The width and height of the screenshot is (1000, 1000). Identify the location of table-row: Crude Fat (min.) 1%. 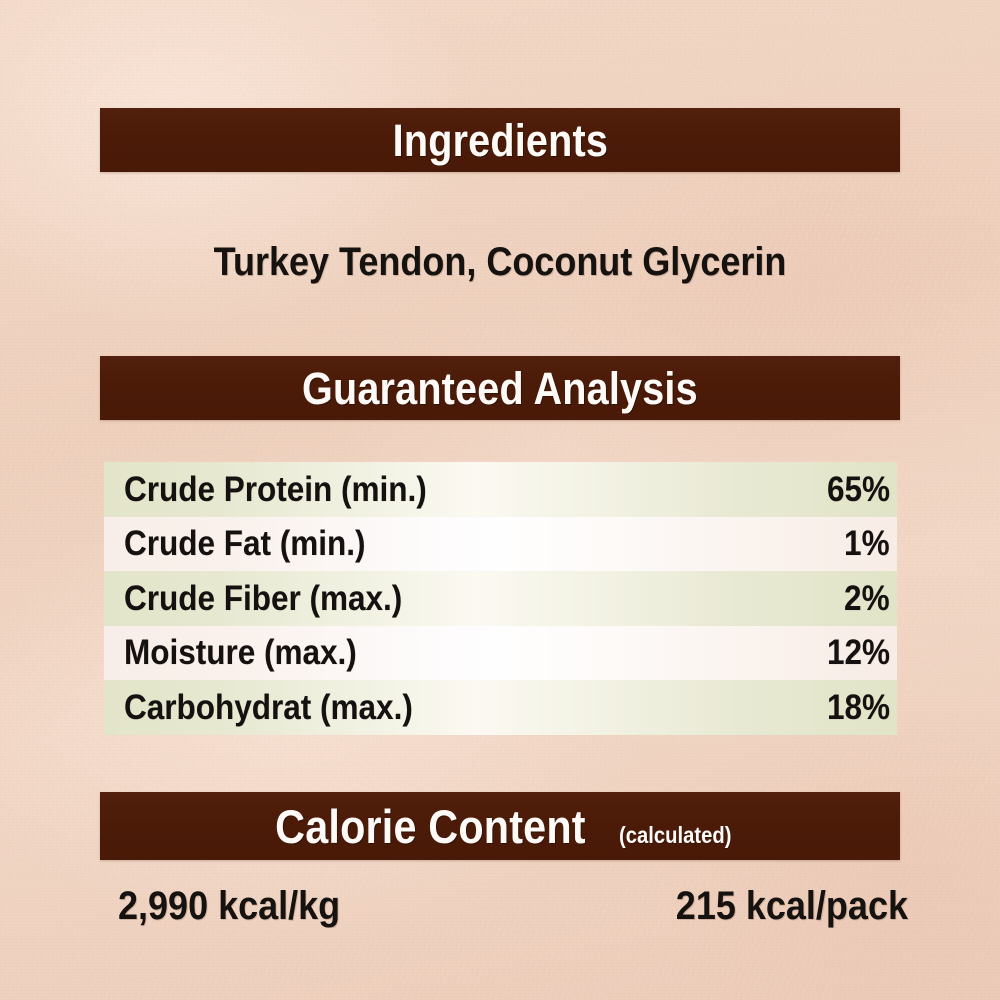
(500, 543).